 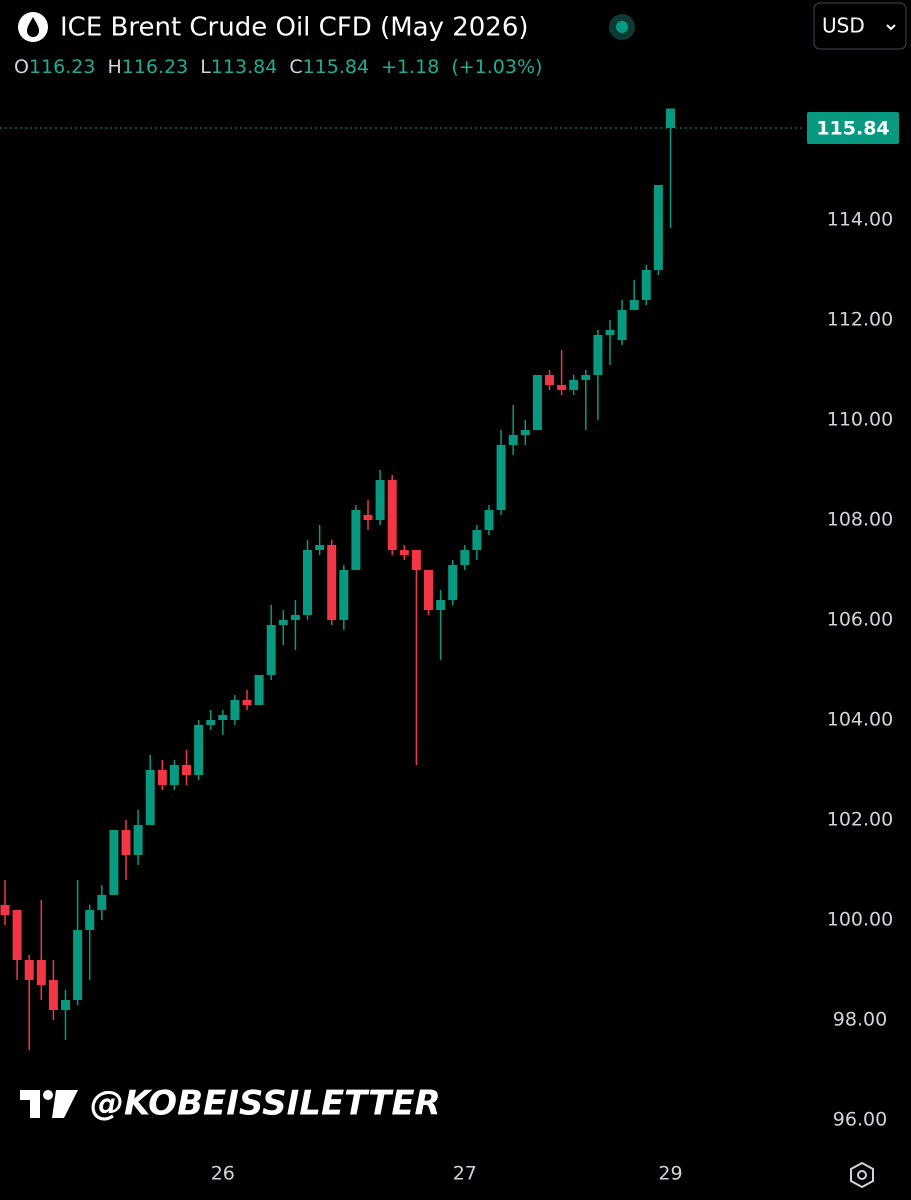 I want to click on y-tick-label: 104.00, so click(x=860, y=720).